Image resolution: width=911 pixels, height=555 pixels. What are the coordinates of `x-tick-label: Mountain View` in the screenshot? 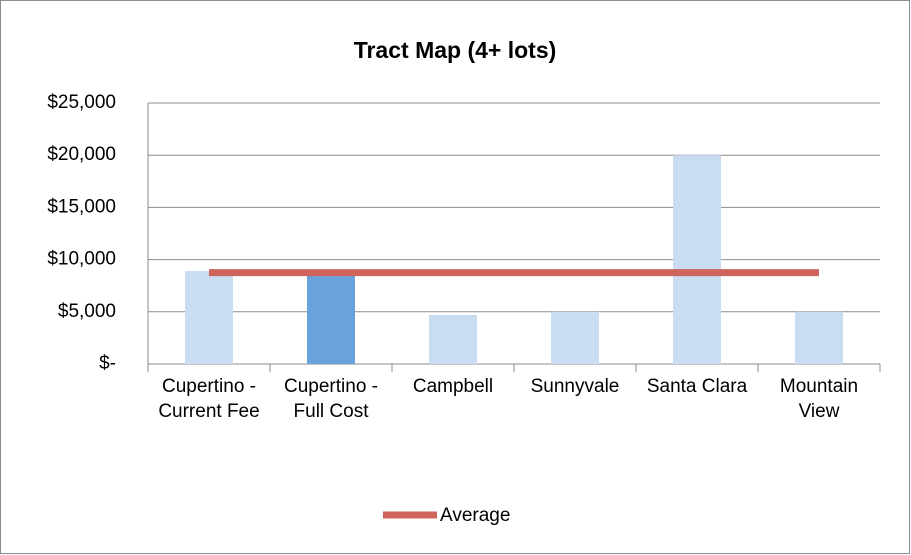 It's located at (819, 399).